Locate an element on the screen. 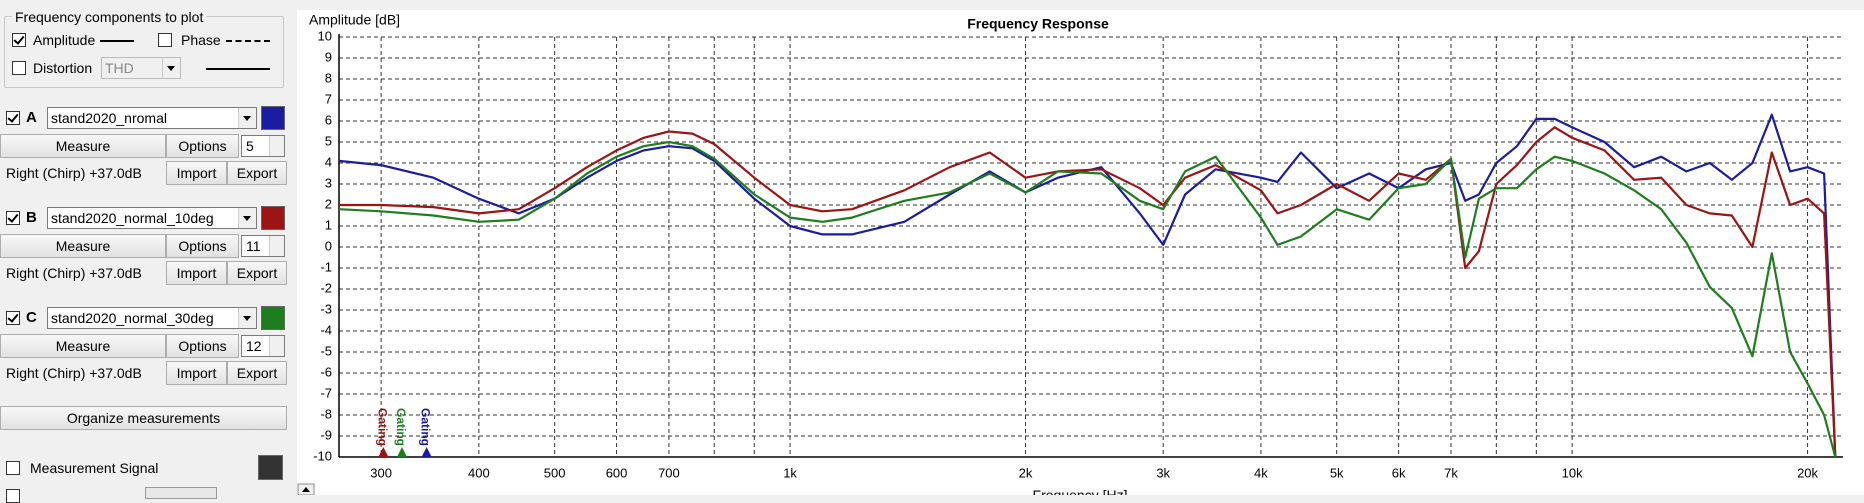  x-tick-label: 1k is located at coordinates (790, 472).